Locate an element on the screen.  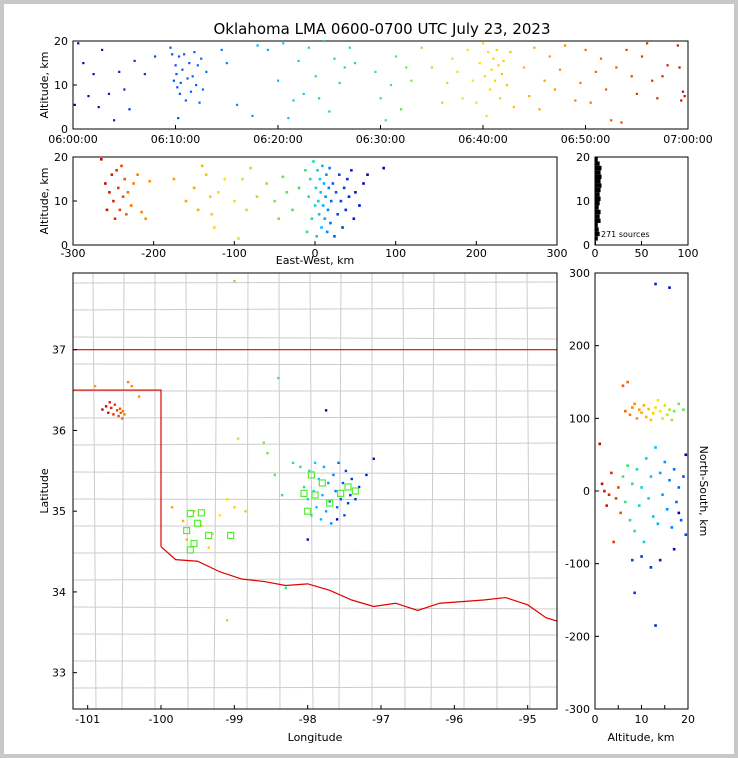
latitude-tick-label: 34 is located at coordinates (59, 592).